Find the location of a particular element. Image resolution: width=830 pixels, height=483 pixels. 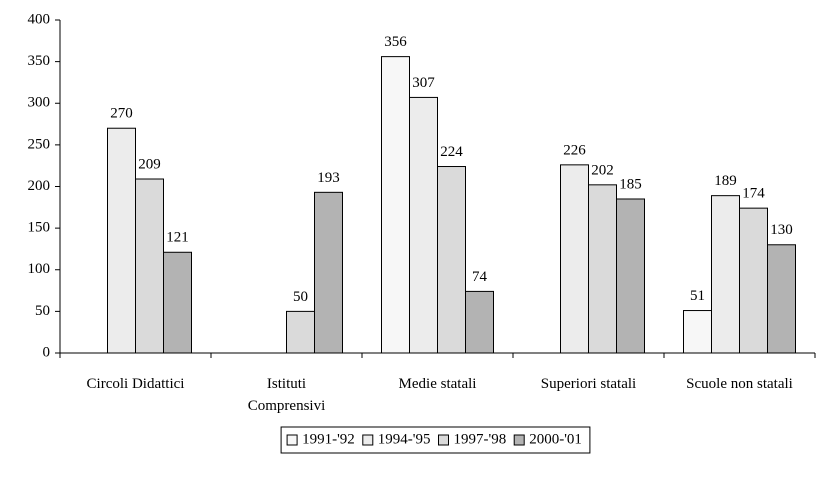

data-label: 189 is located at coordinates (725, 181).